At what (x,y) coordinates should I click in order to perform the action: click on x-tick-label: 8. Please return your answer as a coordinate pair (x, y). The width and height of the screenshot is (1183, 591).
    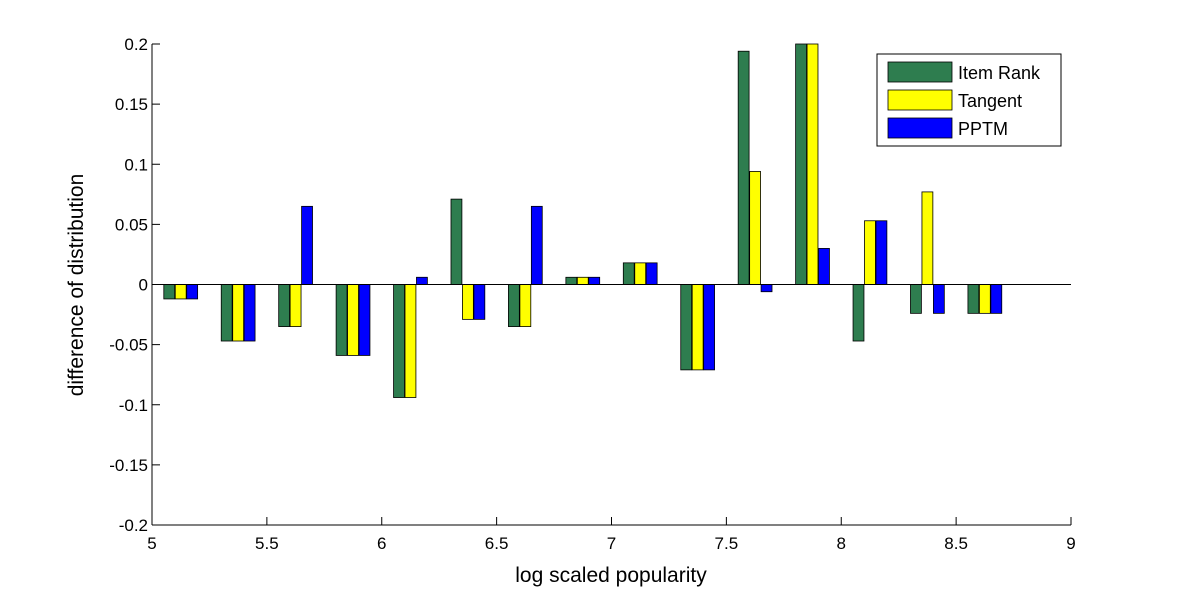
    Looking at the image, I should click on (841, 543).